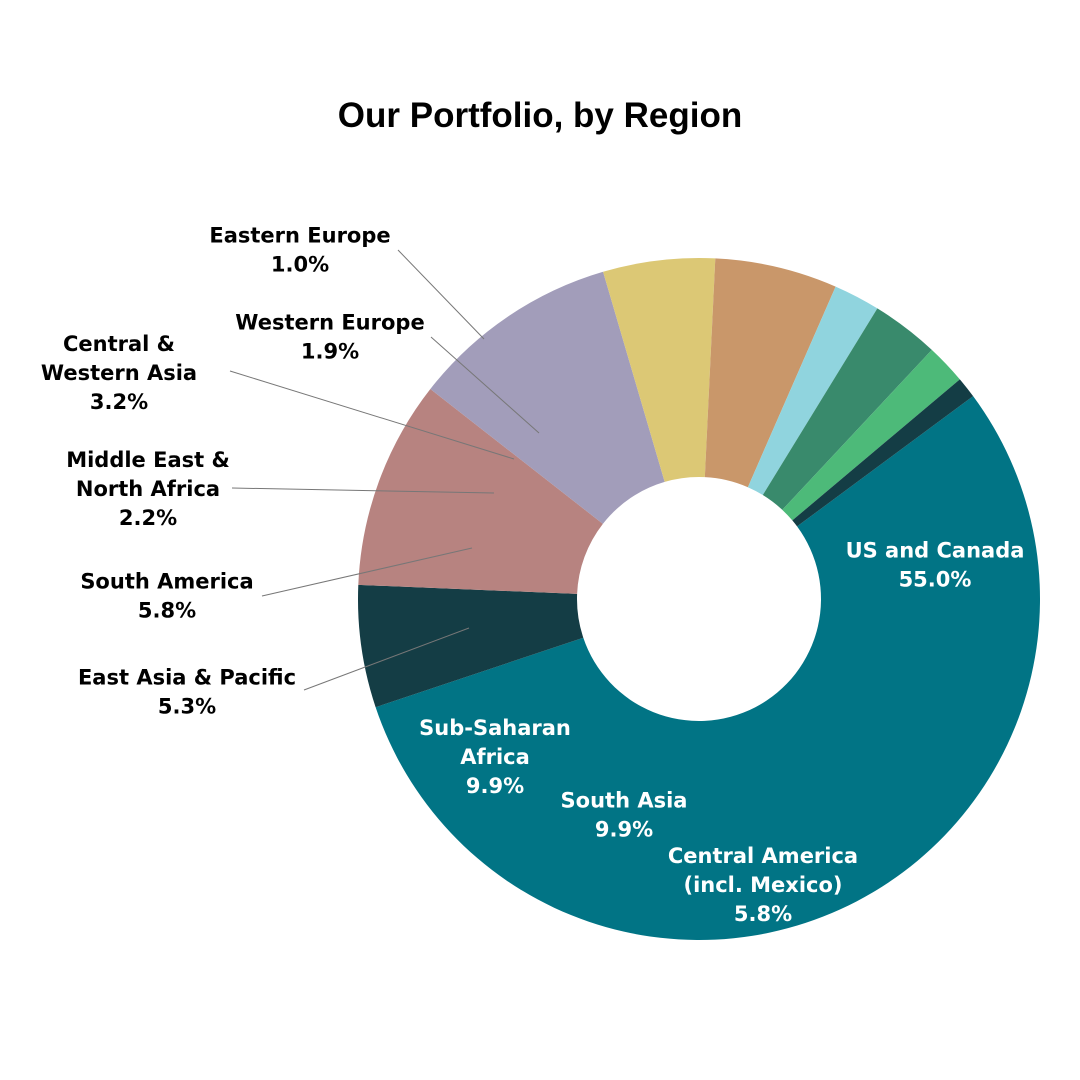  I want to click on name-label-middle-east-north-africa: North Africa, so click(148, 489).